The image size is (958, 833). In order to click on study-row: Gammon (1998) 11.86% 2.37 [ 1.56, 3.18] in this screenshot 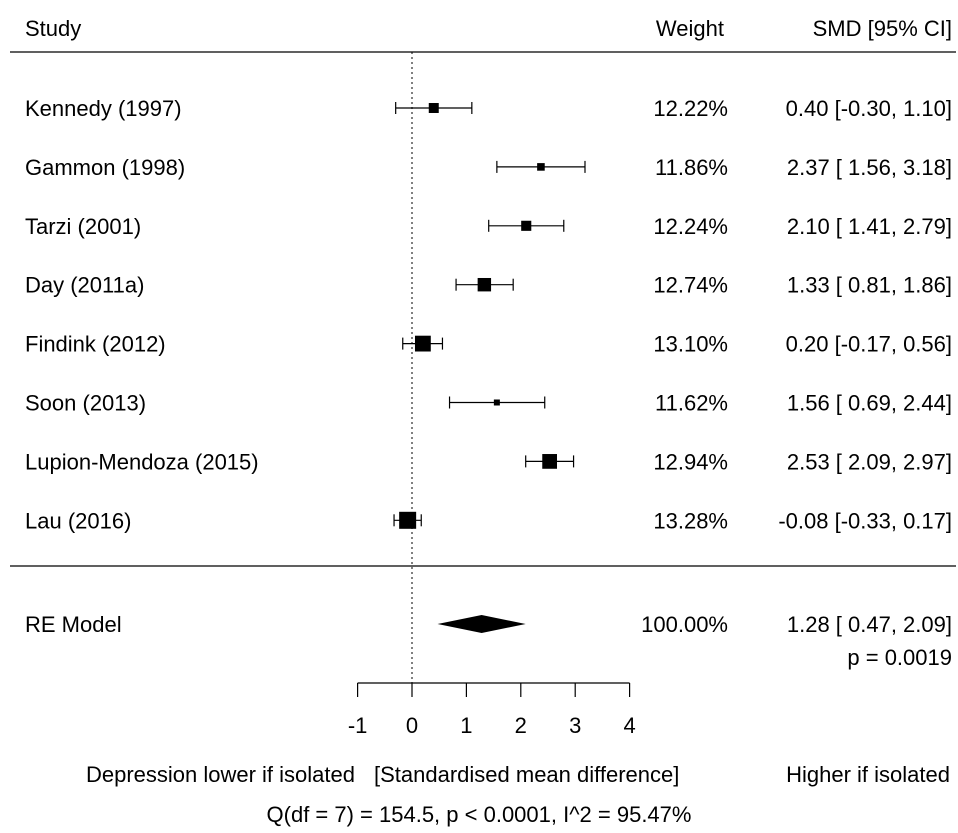, I will do `click(488, 167)`.